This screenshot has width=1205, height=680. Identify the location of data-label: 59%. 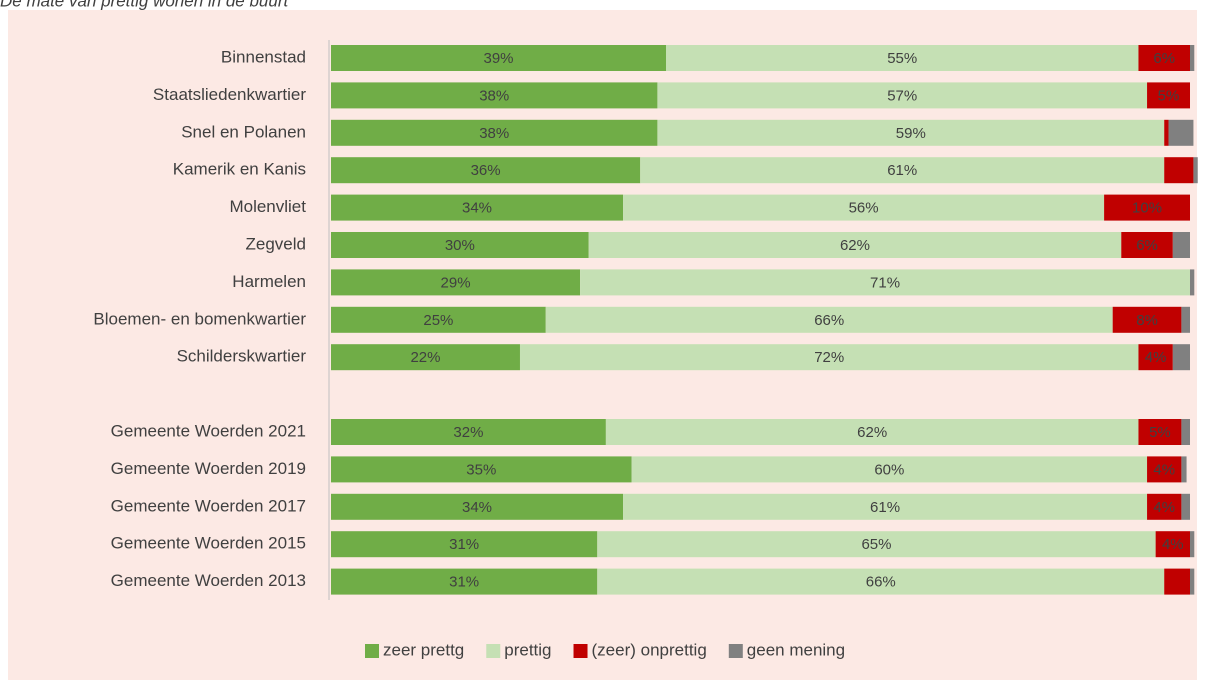
(911, 133).